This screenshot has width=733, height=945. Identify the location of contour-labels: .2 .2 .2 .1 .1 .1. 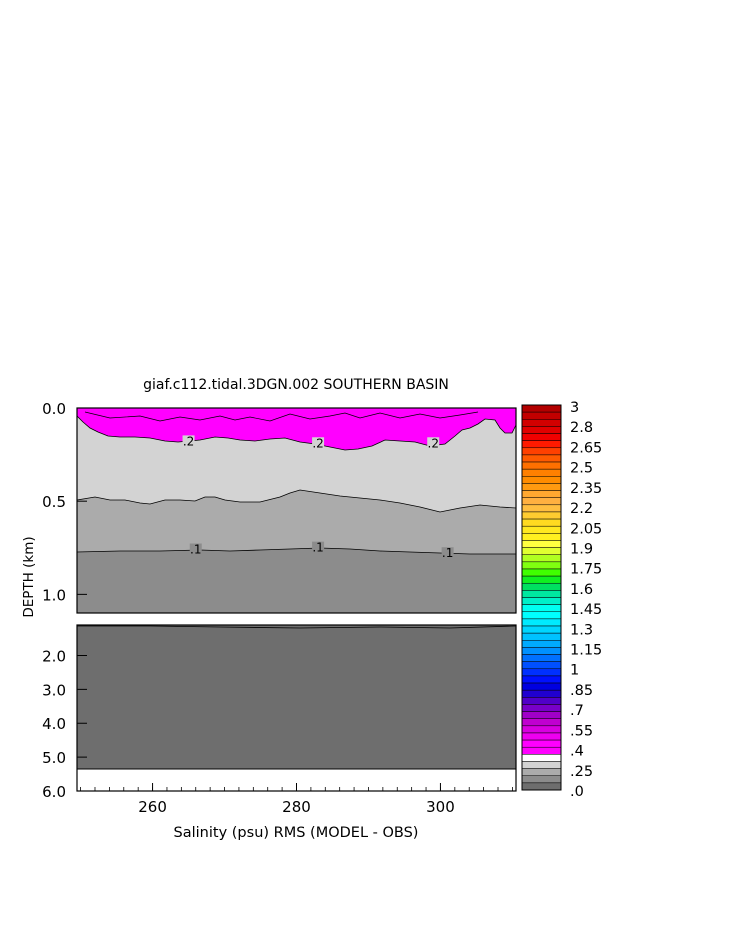
(318, 497).